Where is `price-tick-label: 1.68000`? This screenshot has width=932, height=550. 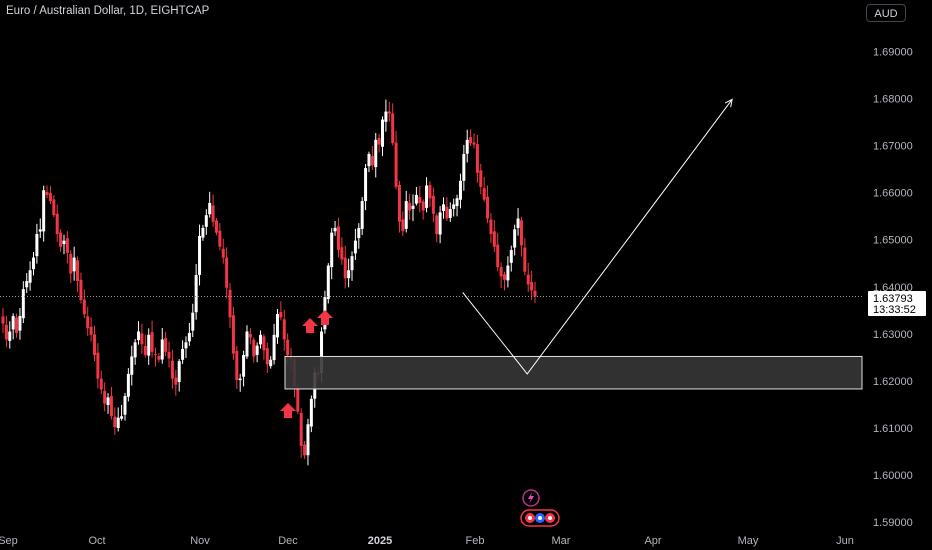
price-tick-label: 1.68000 is located at coordinates (893, 99).